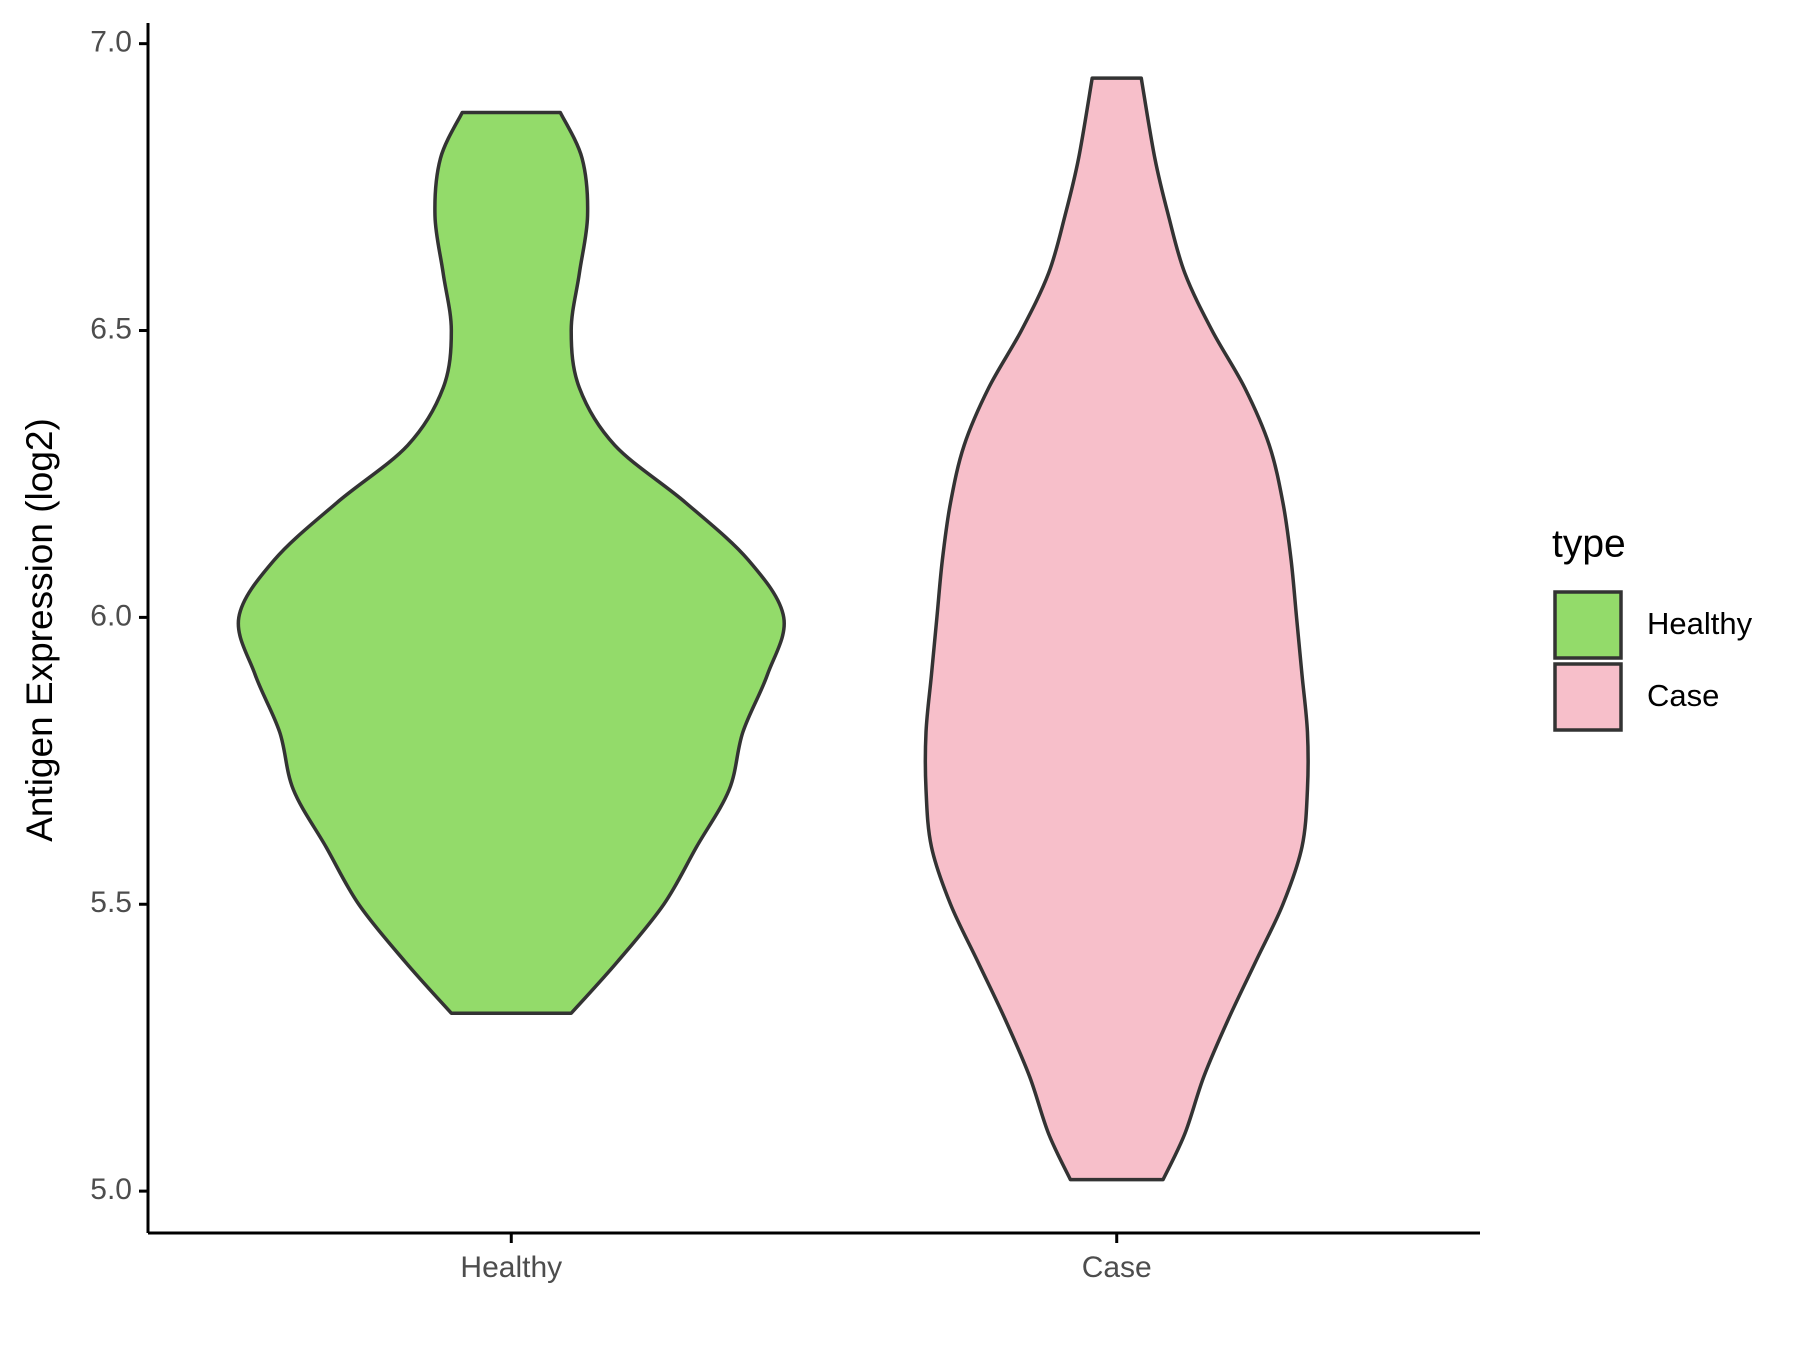 This screenshot has width=1800, height=1350. Describe the element at coordinates (1589, 543) in the screenshot. I see `legend-title: type` at that location.